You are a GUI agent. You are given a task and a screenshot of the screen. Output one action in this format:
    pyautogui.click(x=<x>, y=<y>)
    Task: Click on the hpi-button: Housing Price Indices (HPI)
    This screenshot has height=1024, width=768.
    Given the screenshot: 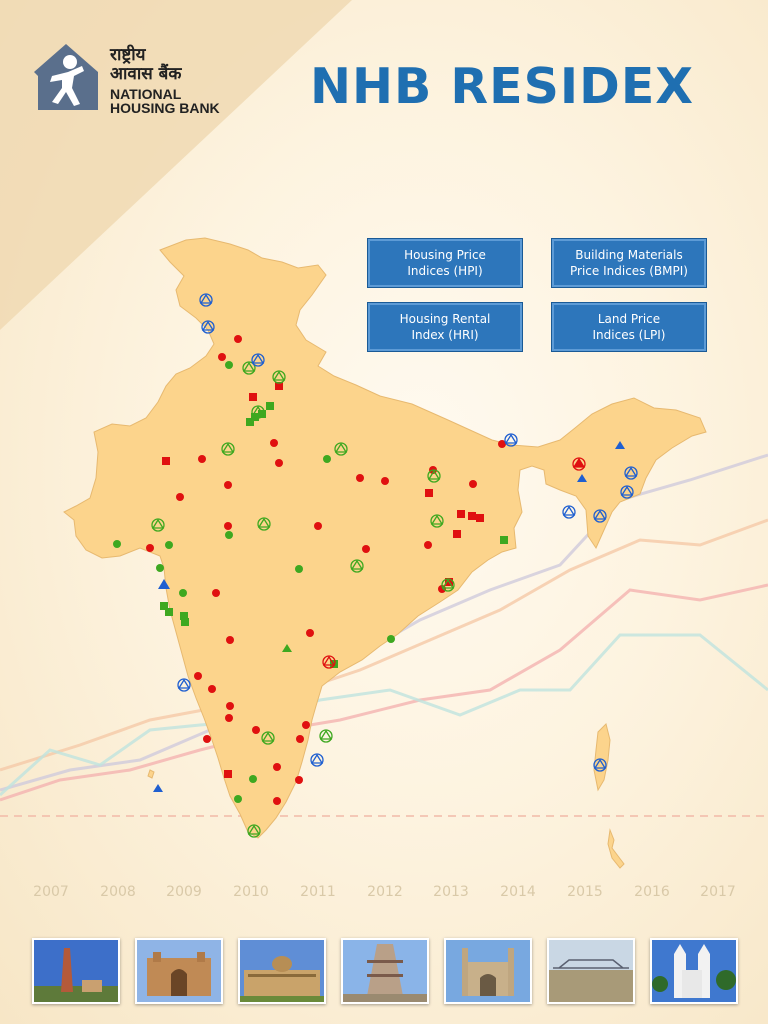 What is the action you would take?
    pyautogui.click(x=445, y=263)
    